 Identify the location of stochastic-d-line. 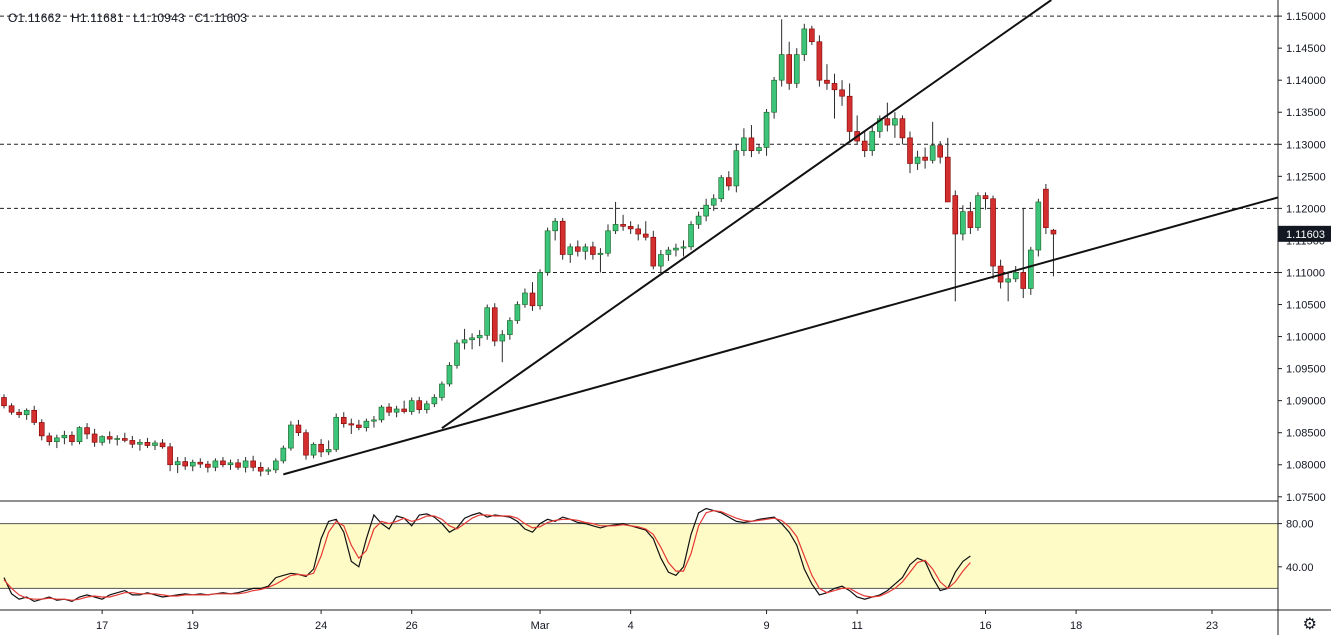
(487, 555).